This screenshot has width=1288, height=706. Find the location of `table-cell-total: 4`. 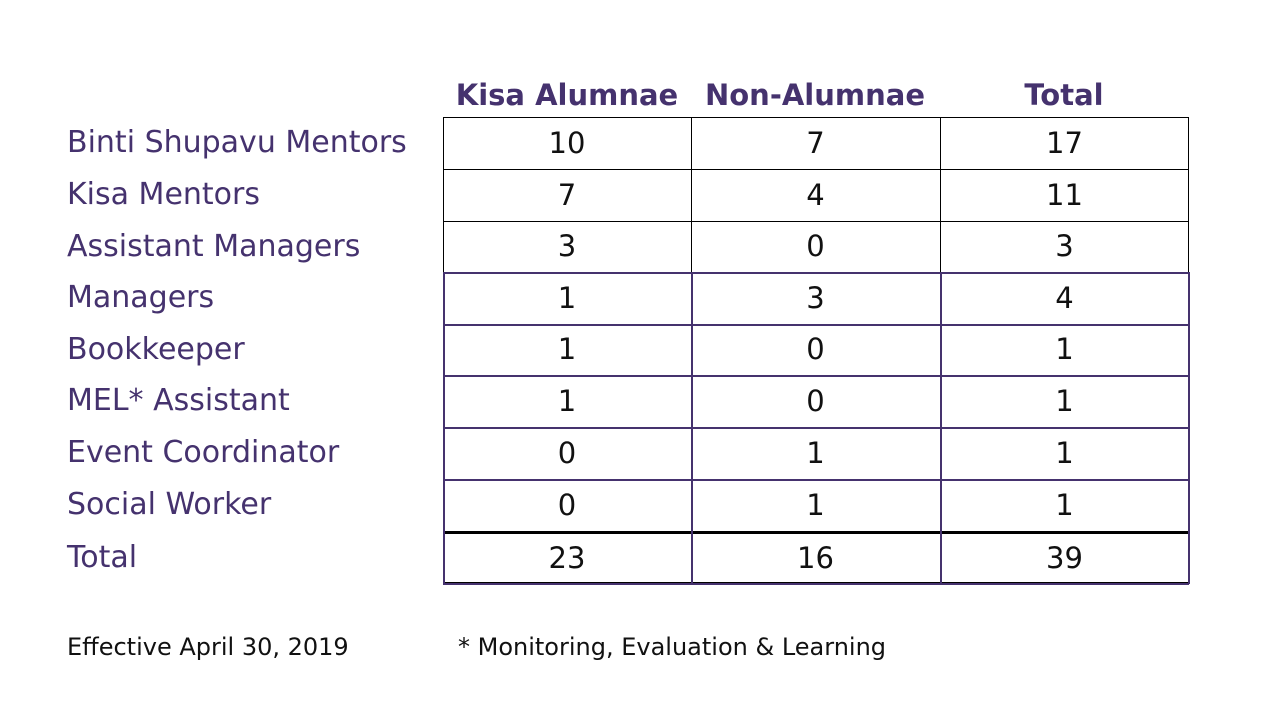

table-cell-total: 4 is located at coordinates (1064, 298).